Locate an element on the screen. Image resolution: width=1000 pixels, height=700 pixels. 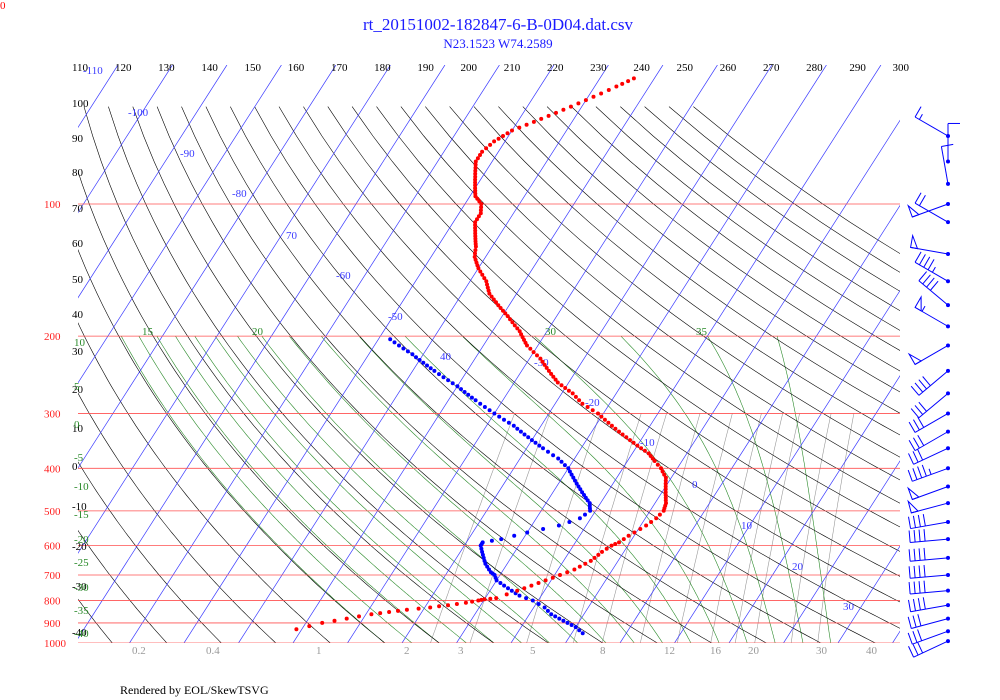
moist-top-label: 35 is located at coordinates (702, 332).